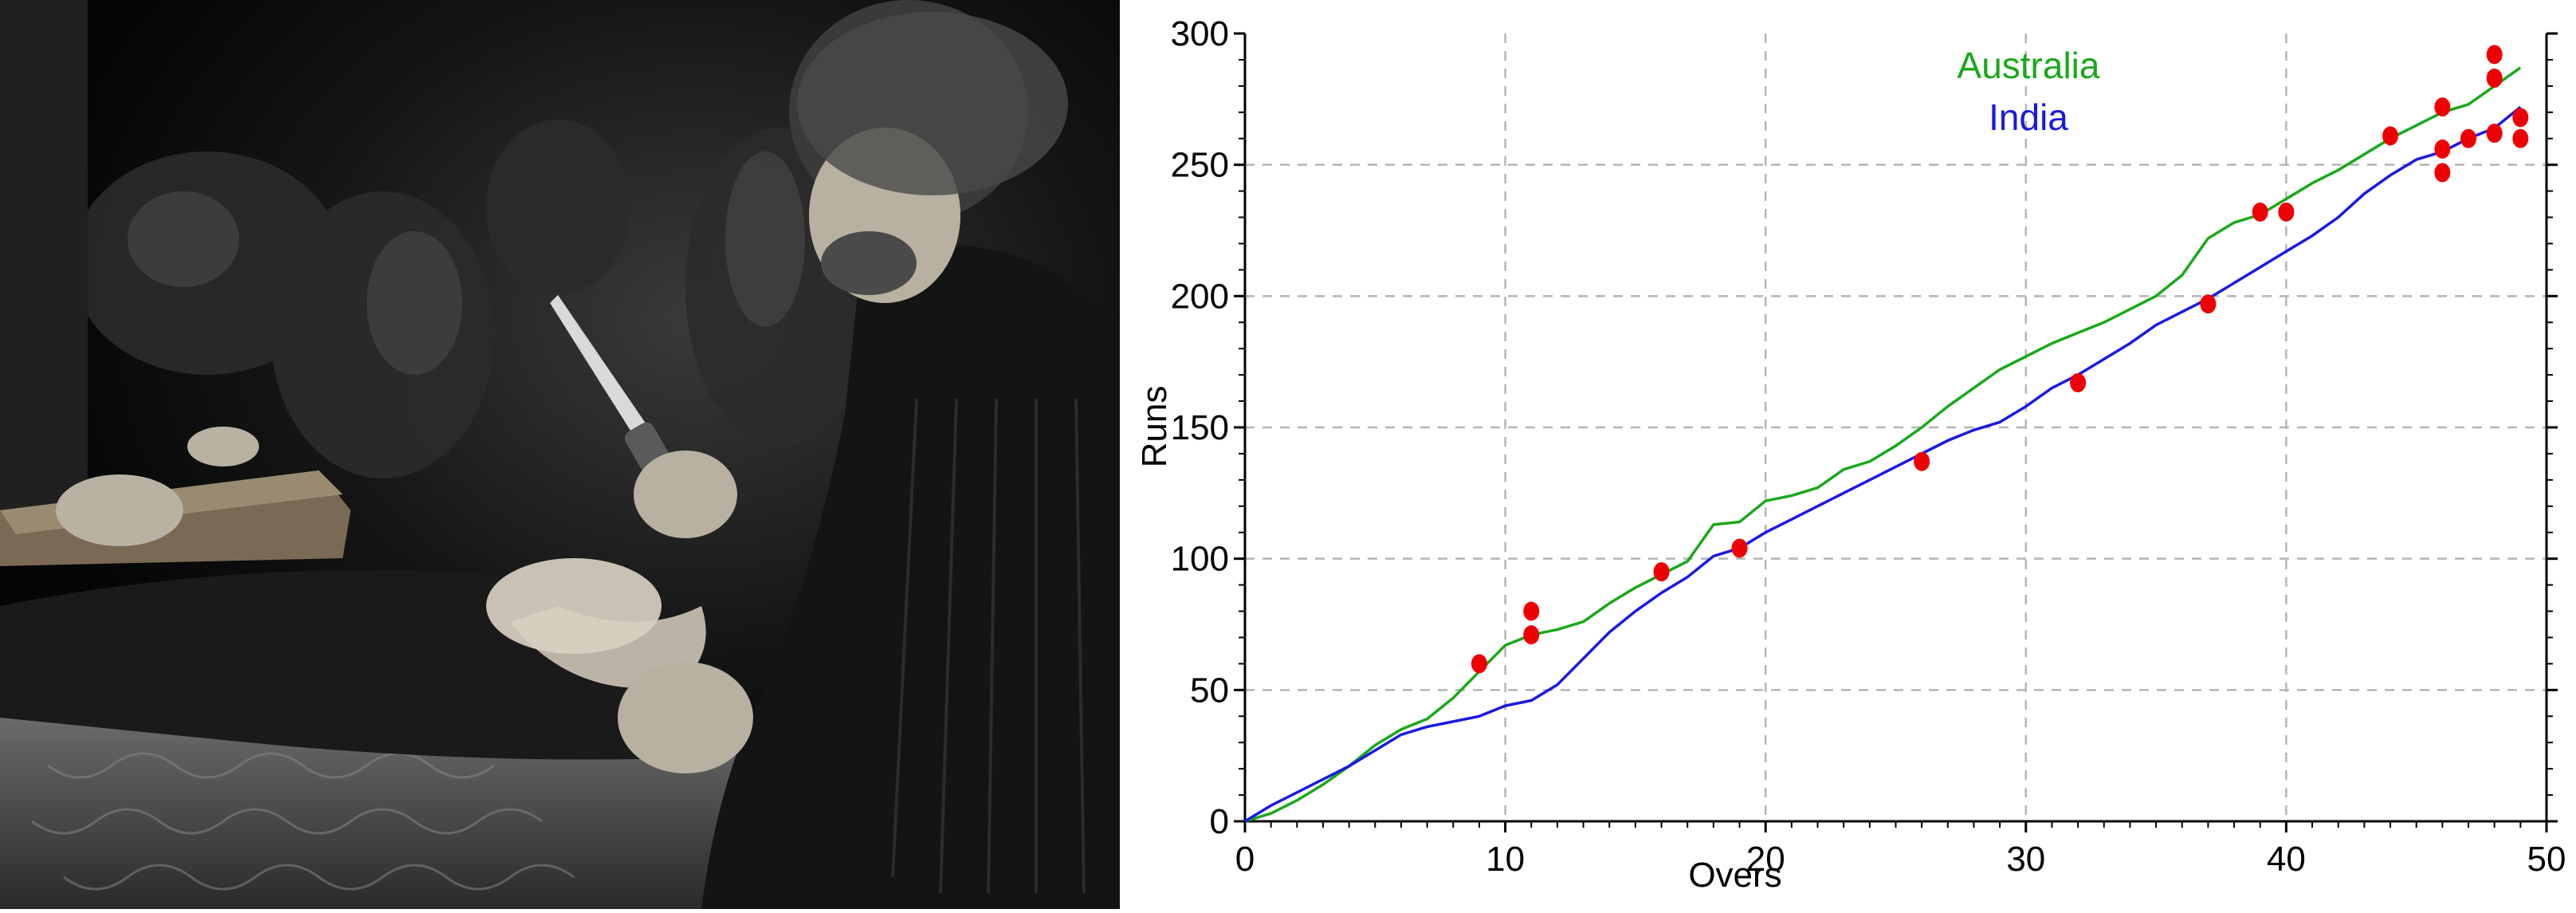  What do you see at coordinates (2546, 859) in the screenshot?
I see `x-tick-label: 50` at bounding box center [2546, 859].